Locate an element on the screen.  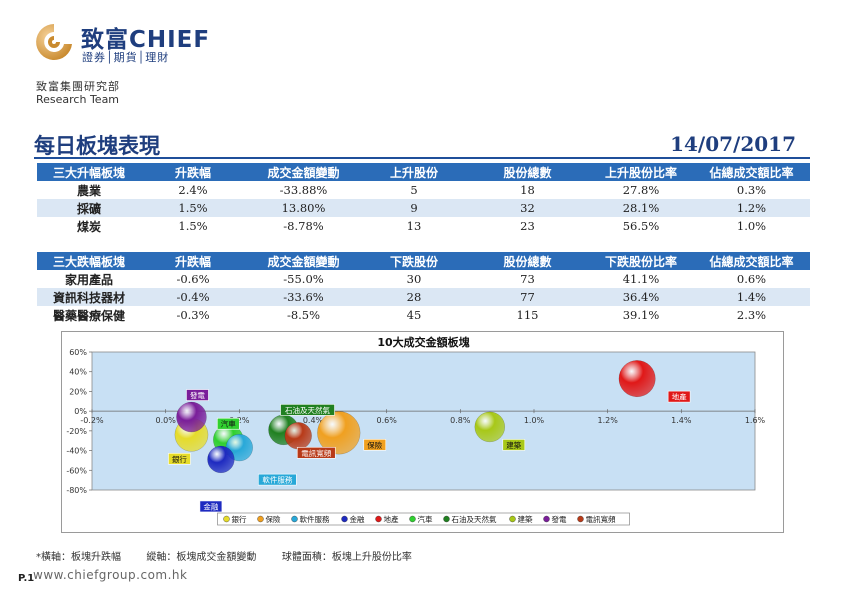
data-label: 保險 is located at coordinates (374, 445).